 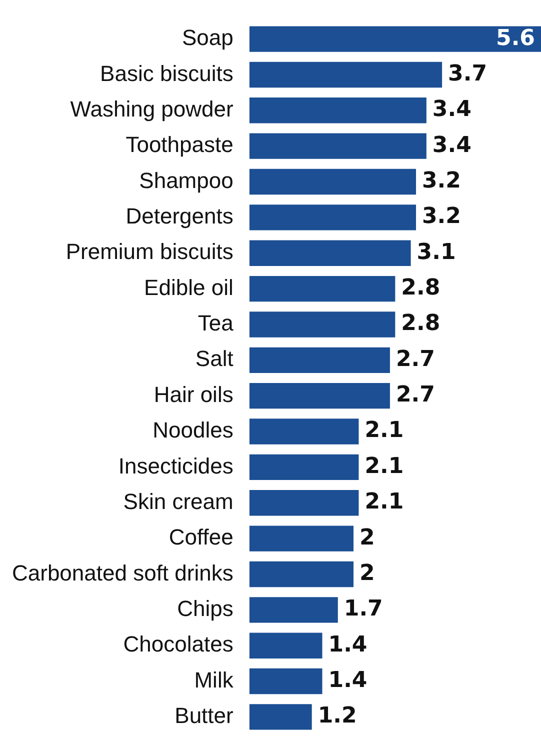 What do you see at coordinates (515, 38) in the screenshot?
I see `data-label: 5.6` at bounding box center [515, 38].